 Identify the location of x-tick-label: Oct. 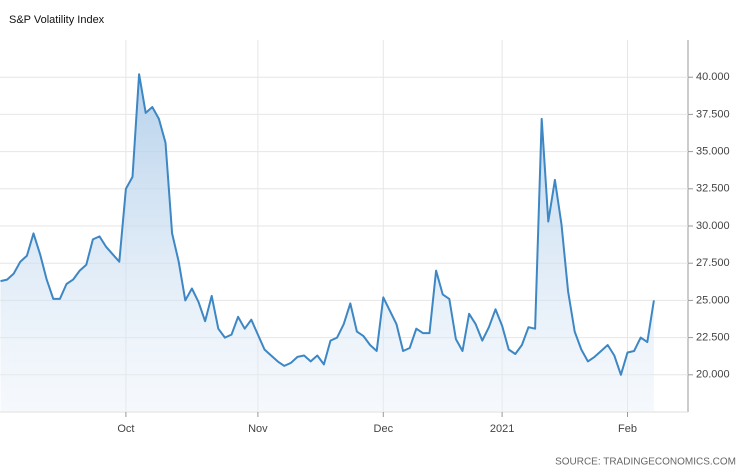
(125, 429).